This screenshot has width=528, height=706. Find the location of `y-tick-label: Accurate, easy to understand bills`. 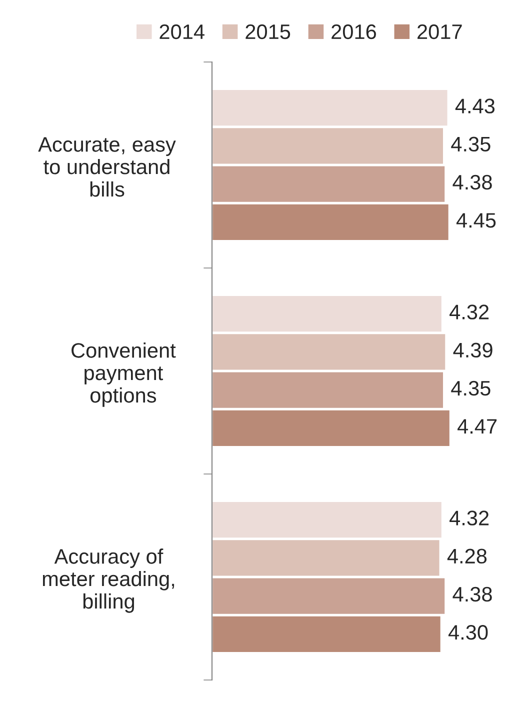

y-tick-label: Accurate, easy to understand bills is located at coordinates (107, 167).